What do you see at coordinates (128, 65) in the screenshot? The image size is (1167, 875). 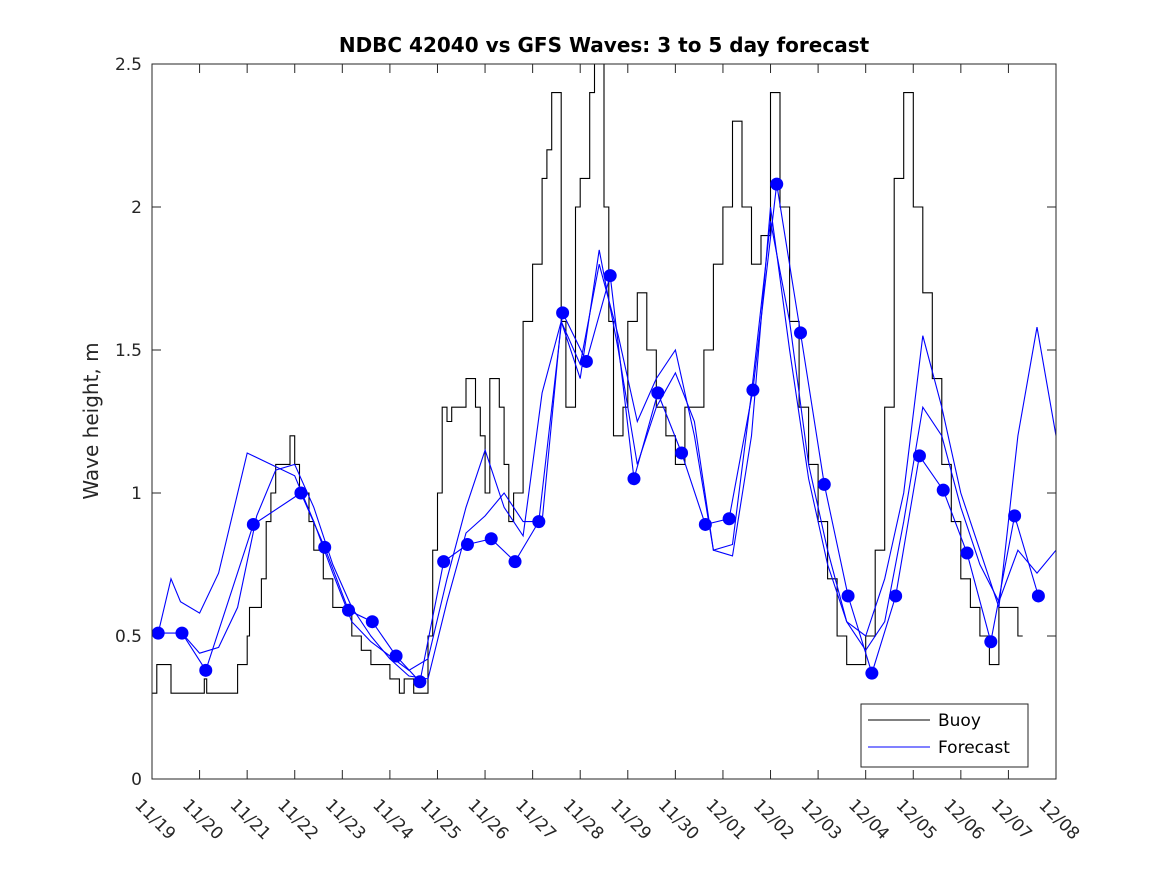 I see `y-tick-label: 2.5` at bounding box center [128, 65].